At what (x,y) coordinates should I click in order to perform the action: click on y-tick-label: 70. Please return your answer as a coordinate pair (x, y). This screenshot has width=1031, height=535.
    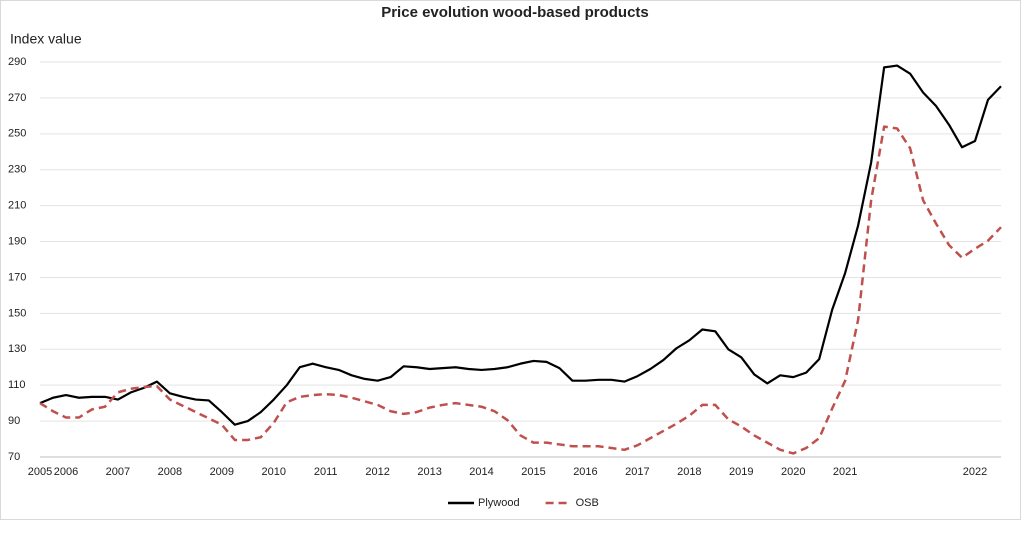
    Looking at the image, I should click on (14, 457).